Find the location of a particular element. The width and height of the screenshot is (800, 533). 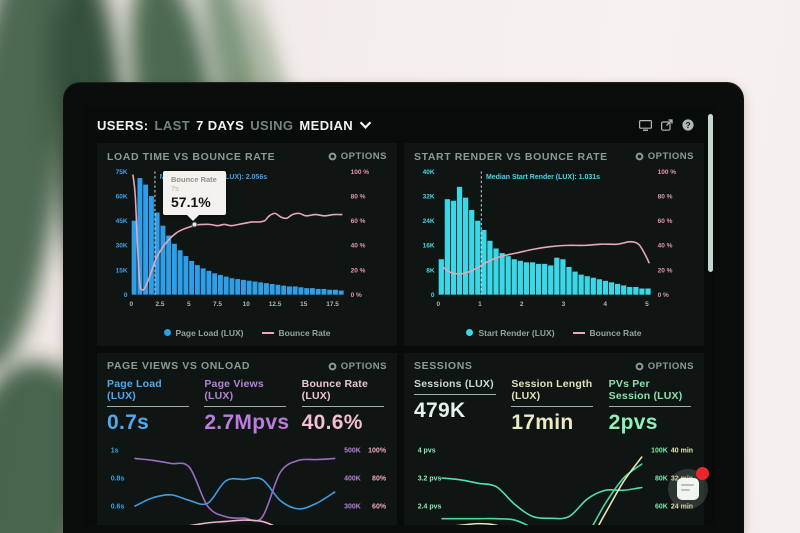

legend: Start Render (LUX) Bounce Rate is located at coordinates (554, 333).